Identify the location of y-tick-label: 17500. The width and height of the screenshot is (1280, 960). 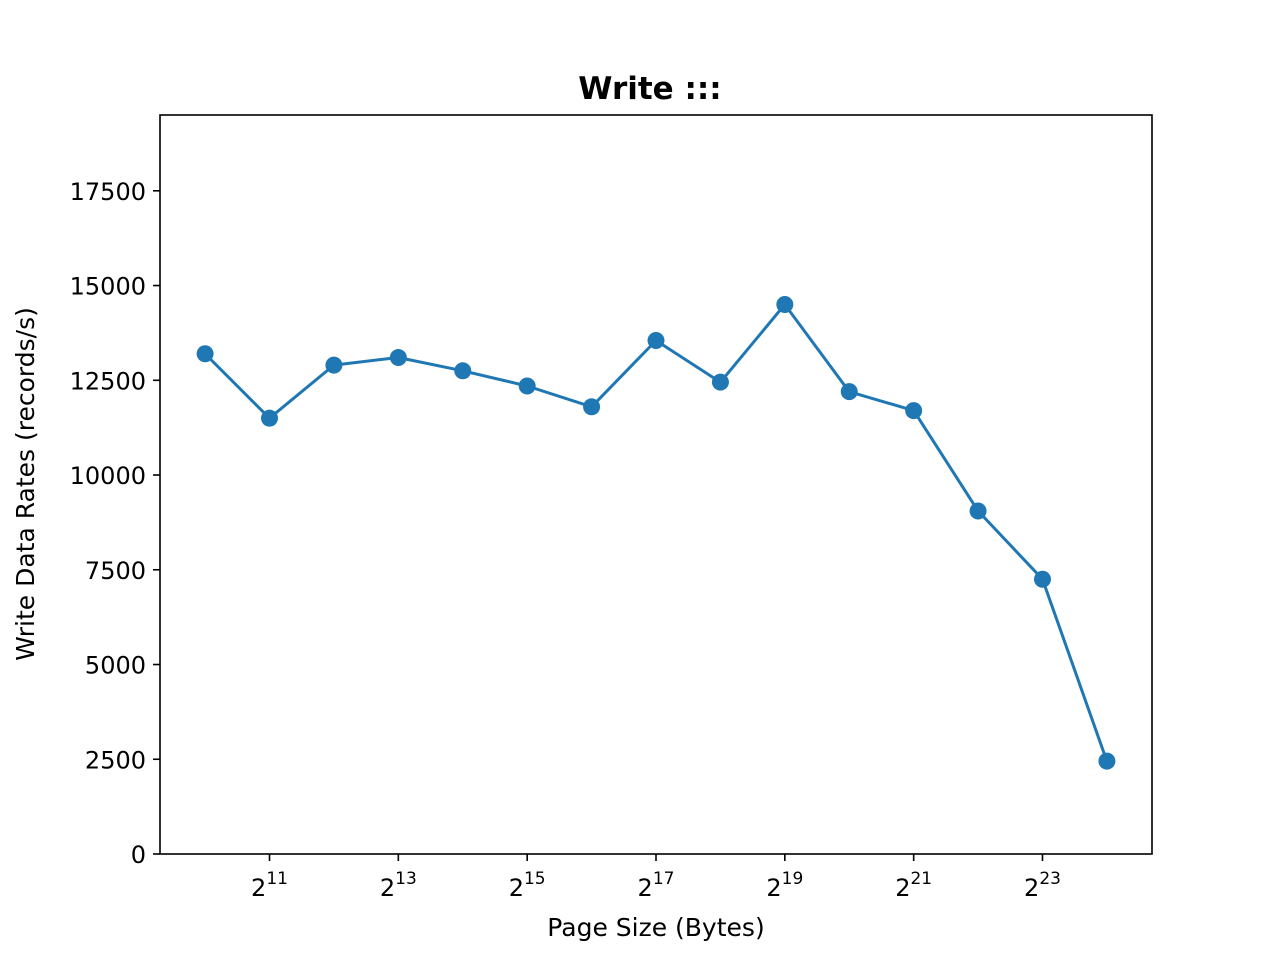
(108, 192).